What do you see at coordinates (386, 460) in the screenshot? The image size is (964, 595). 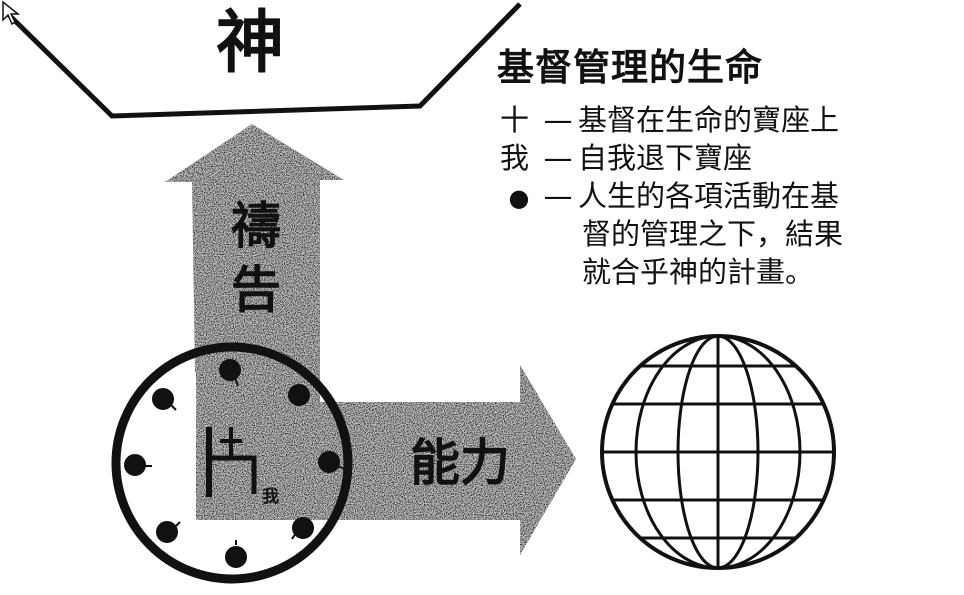 I see `power-arrow` at bounding box center [386, 460].